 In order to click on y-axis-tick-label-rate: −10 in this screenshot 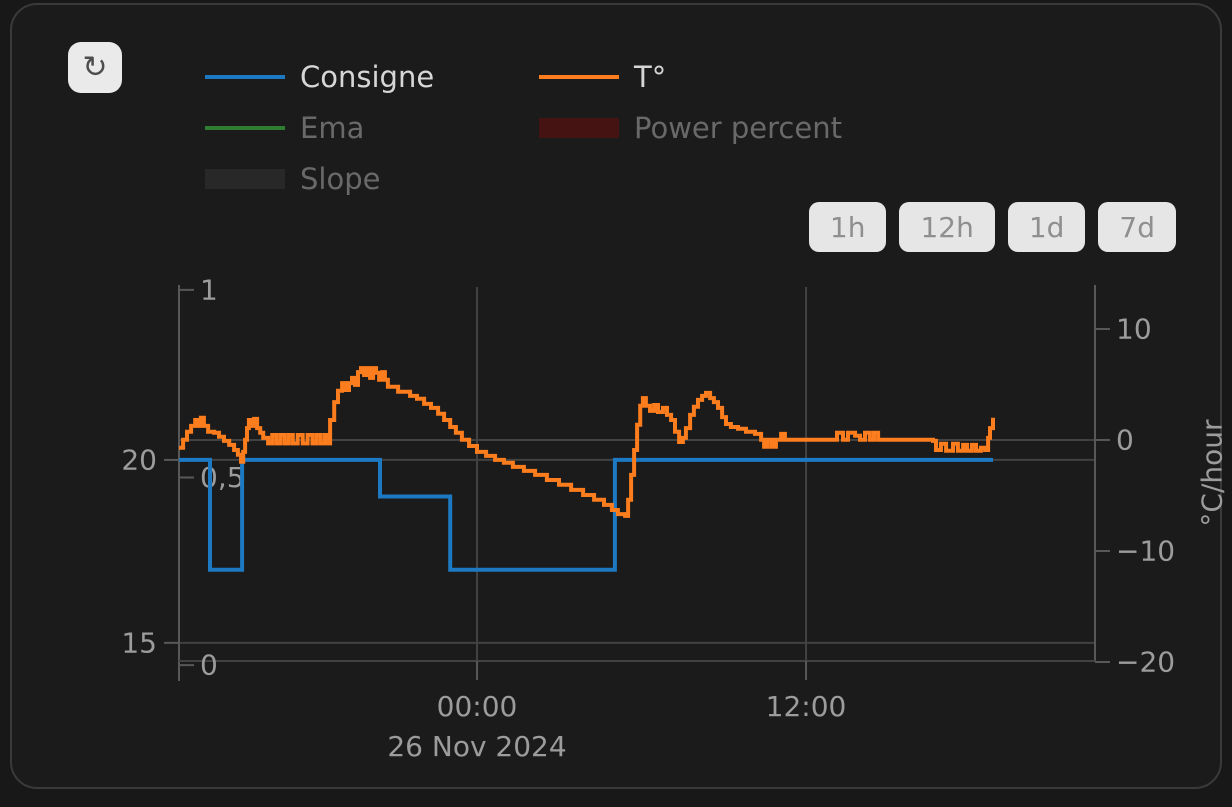, I will do `click(1145, 550)`.